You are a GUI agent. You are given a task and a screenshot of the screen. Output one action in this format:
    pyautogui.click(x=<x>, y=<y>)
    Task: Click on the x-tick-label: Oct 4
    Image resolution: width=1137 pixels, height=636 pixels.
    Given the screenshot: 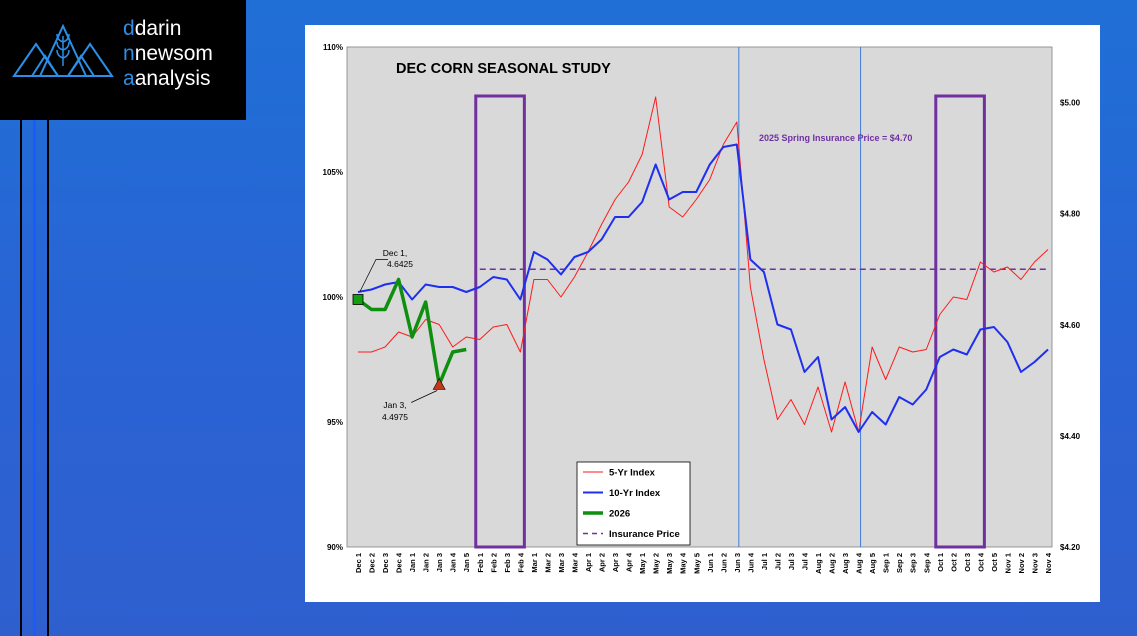 What is the action you would take?
    pyautogui.click(x=980, y=562)
    